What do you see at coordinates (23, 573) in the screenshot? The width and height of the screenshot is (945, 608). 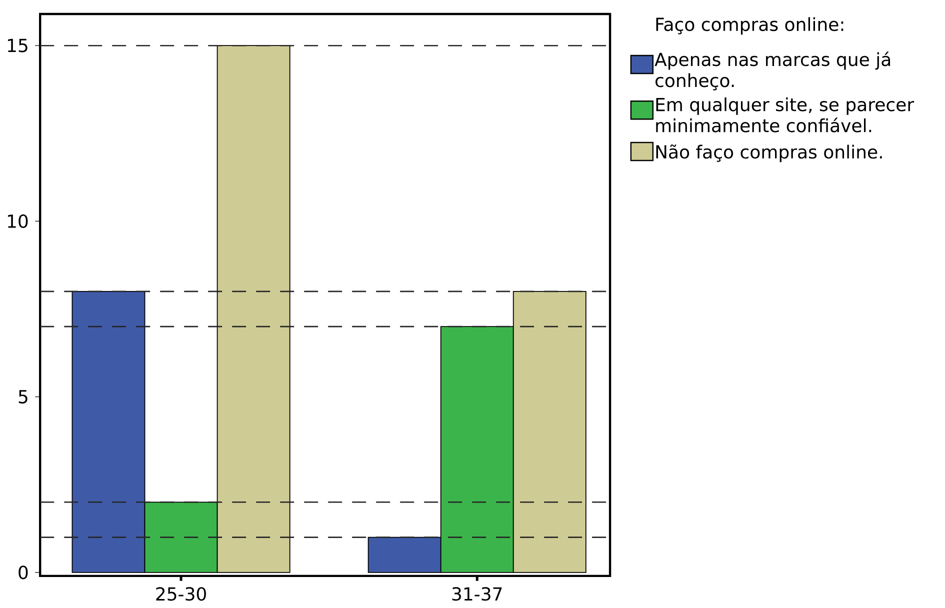 I see `y-tick-label: 0` at bounding box center [23, 573].